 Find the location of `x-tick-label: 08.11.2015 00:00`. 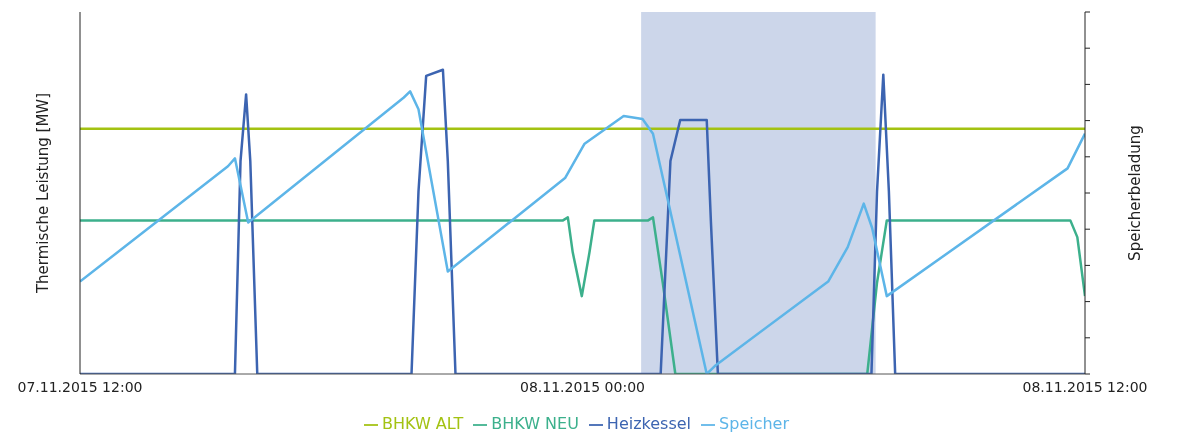

x-tick-label: 08.11.2015 00:00 is located at coordinates (582, 386).